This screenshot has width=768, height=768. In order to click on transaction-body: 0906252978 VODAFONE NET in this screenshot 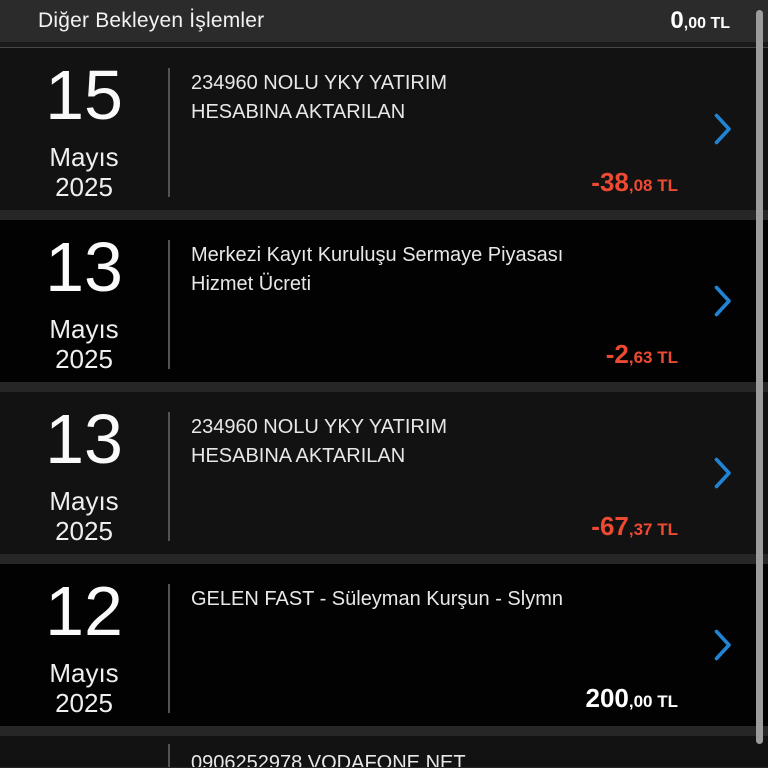, I will do `click(423, 751)`.